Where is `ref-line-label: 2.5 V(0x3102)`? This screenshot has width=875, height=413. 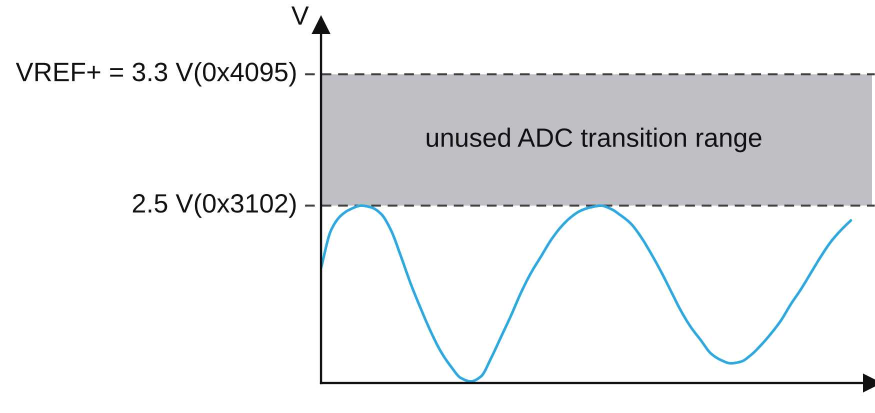 ref-line-label: 2.5 V(0x3102) is located at coordinates (214, 205).